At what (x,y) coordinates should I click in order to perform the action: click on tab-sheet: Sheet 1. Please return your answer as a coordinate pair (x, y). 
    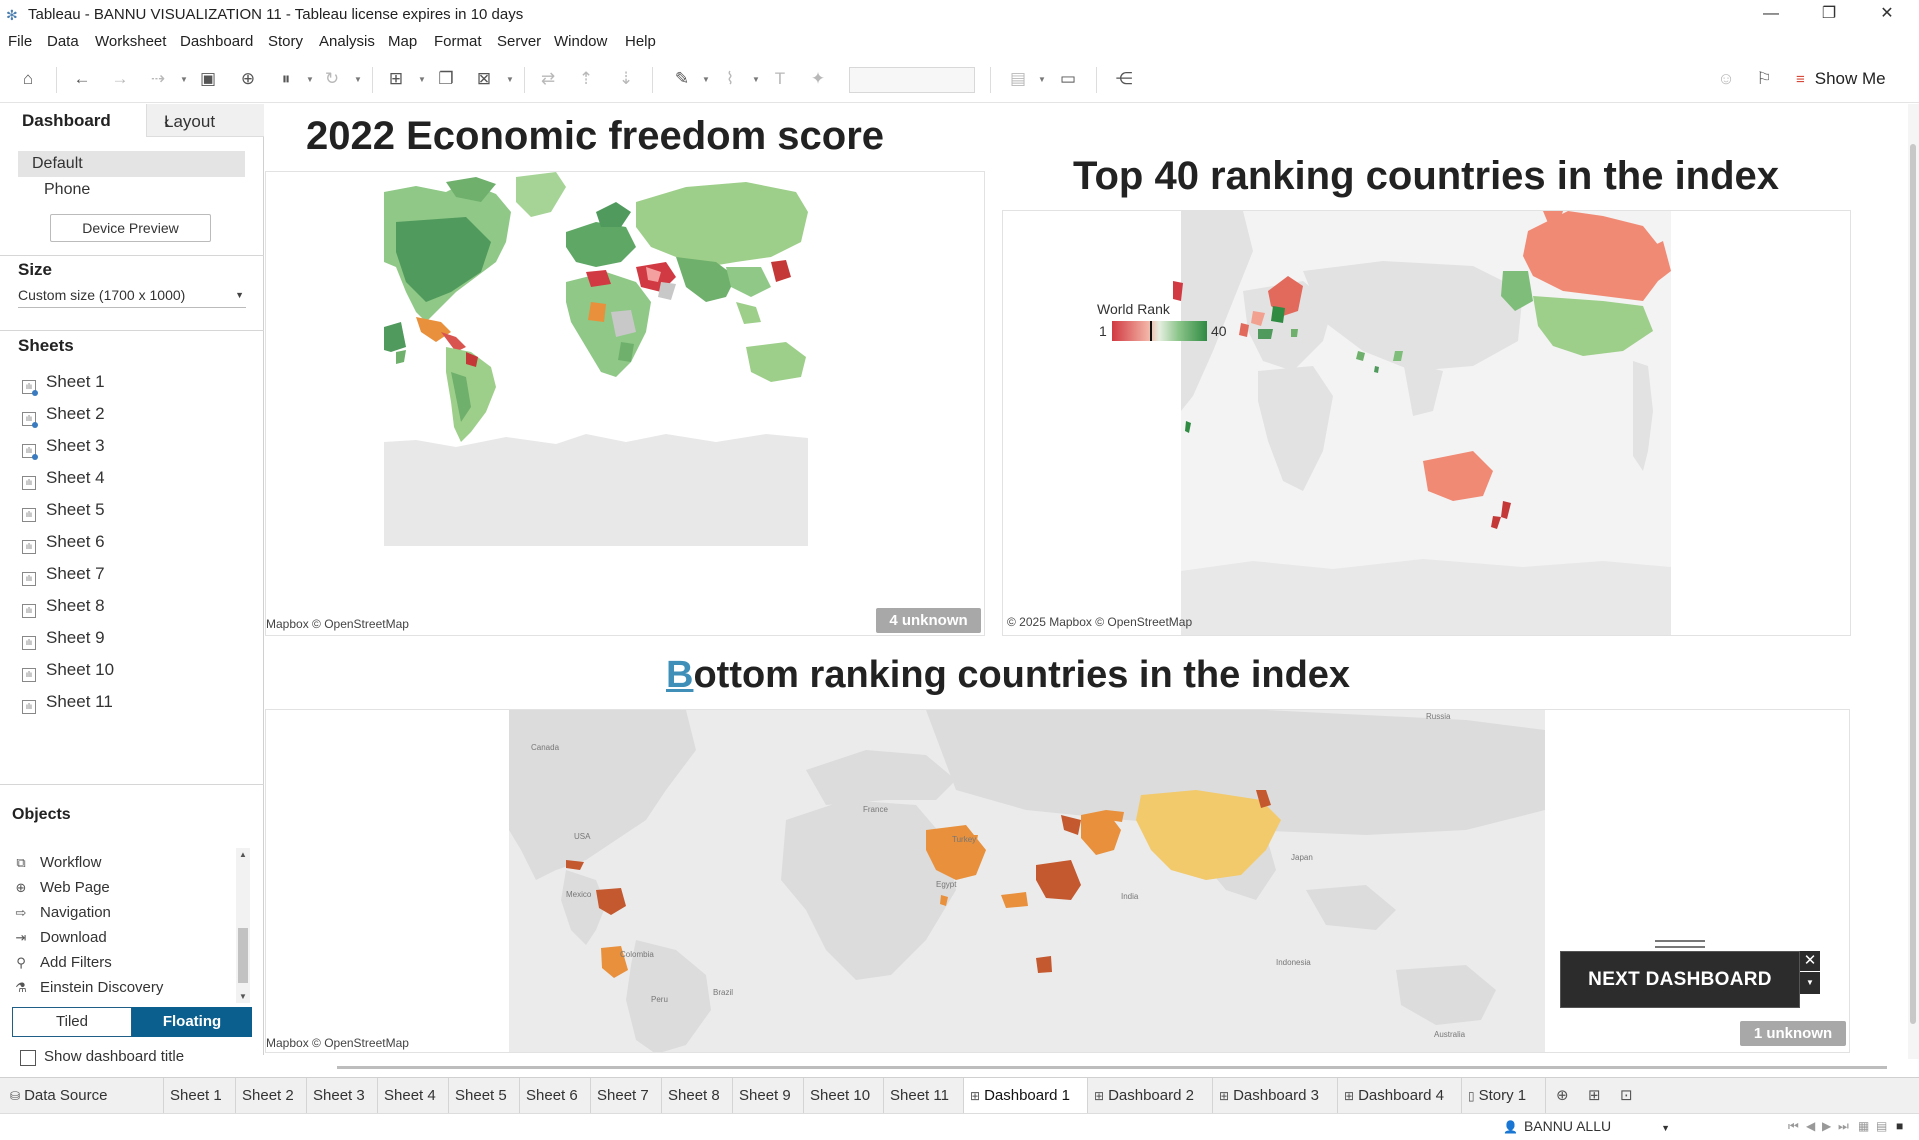
    Looking at the image, I should click on (200, 1096).